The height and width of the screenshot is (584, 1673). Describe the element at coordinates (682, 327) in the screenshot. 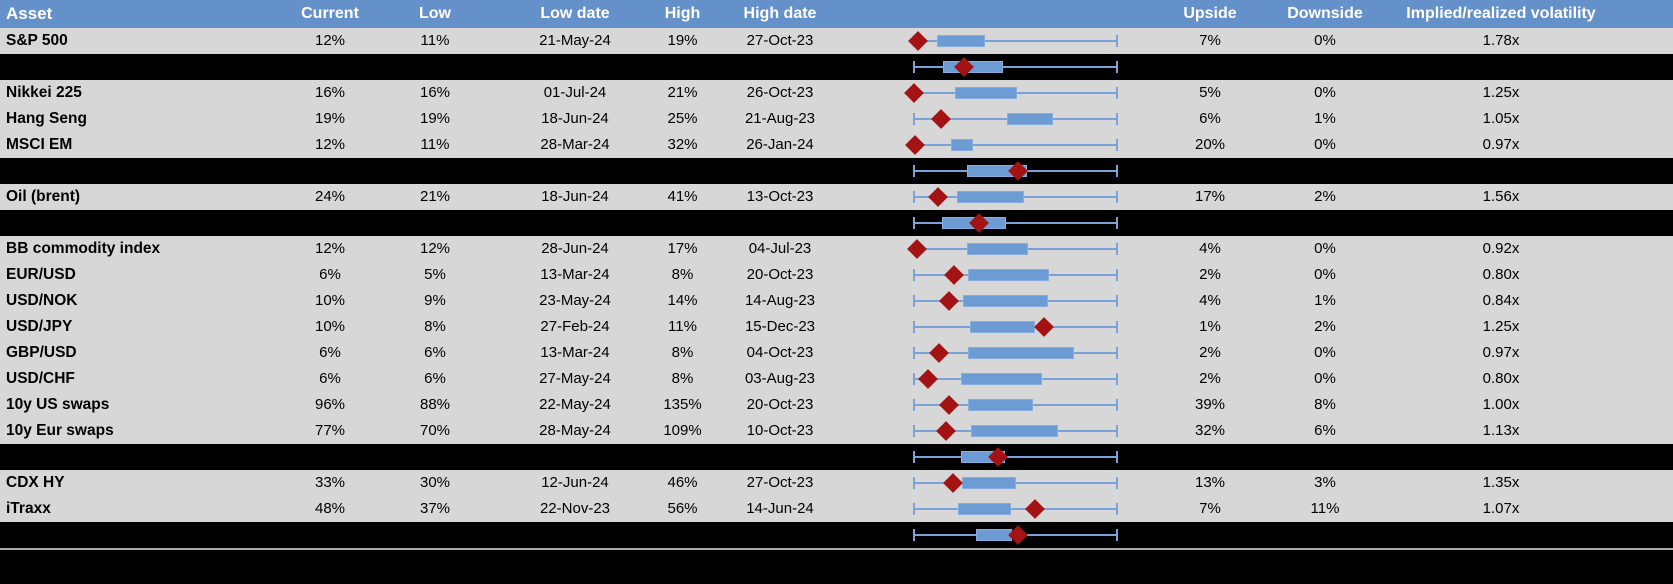

I see `high-cell: 11%` at that location.